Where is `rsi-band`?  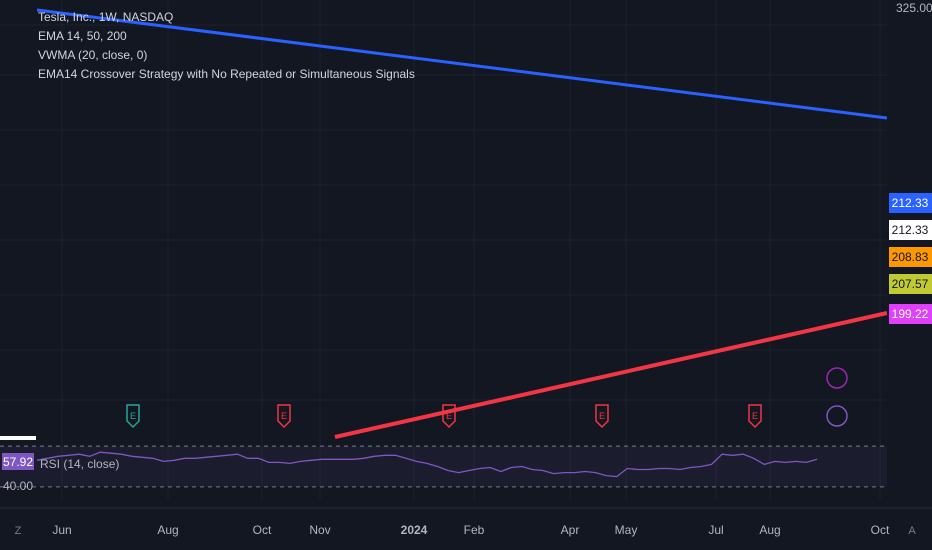 rsi-band is located at coordinates (443, 466).